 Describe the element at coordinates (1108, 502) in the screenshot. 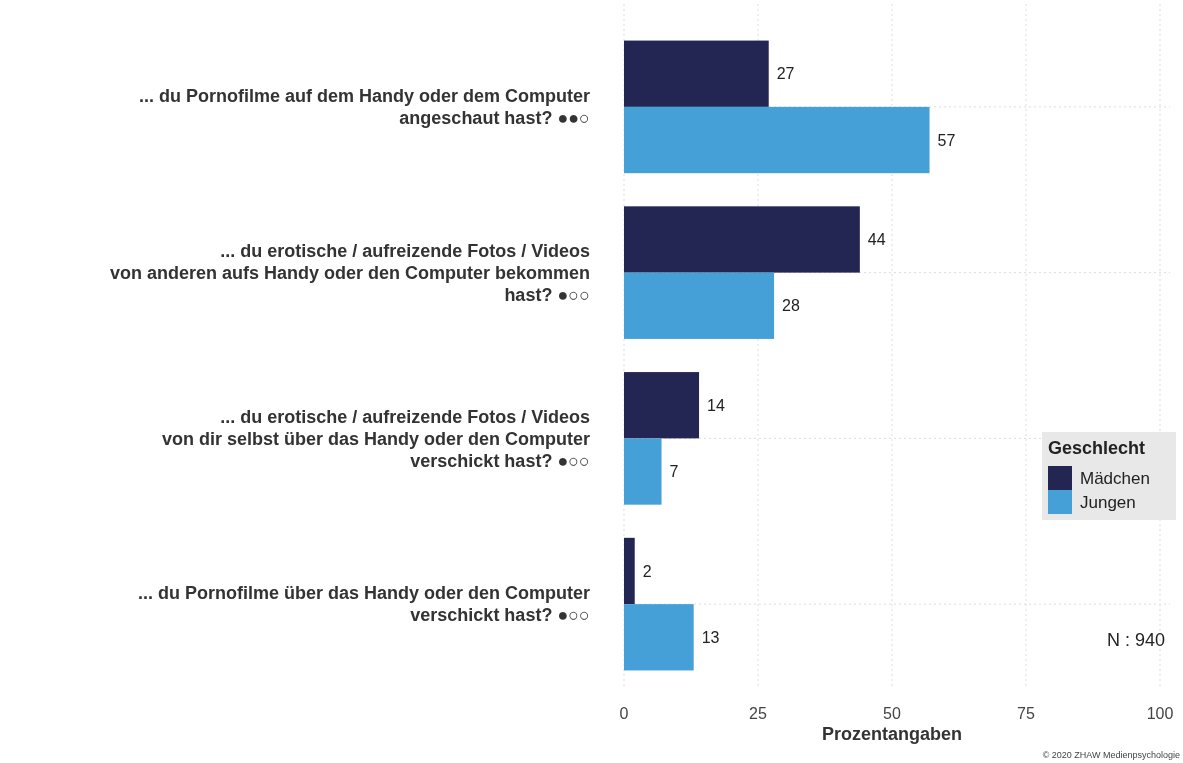

I see `legend-label: Jungen` at that location.